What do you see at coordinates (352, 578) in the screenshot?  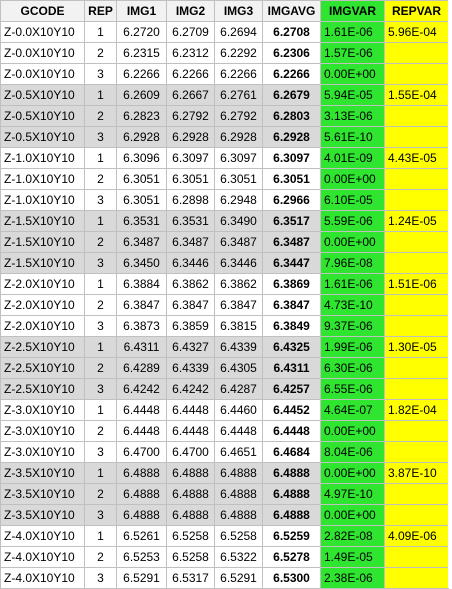 I see `cell-imgvar: 2.38E-06` at bounding box center [352, 578].